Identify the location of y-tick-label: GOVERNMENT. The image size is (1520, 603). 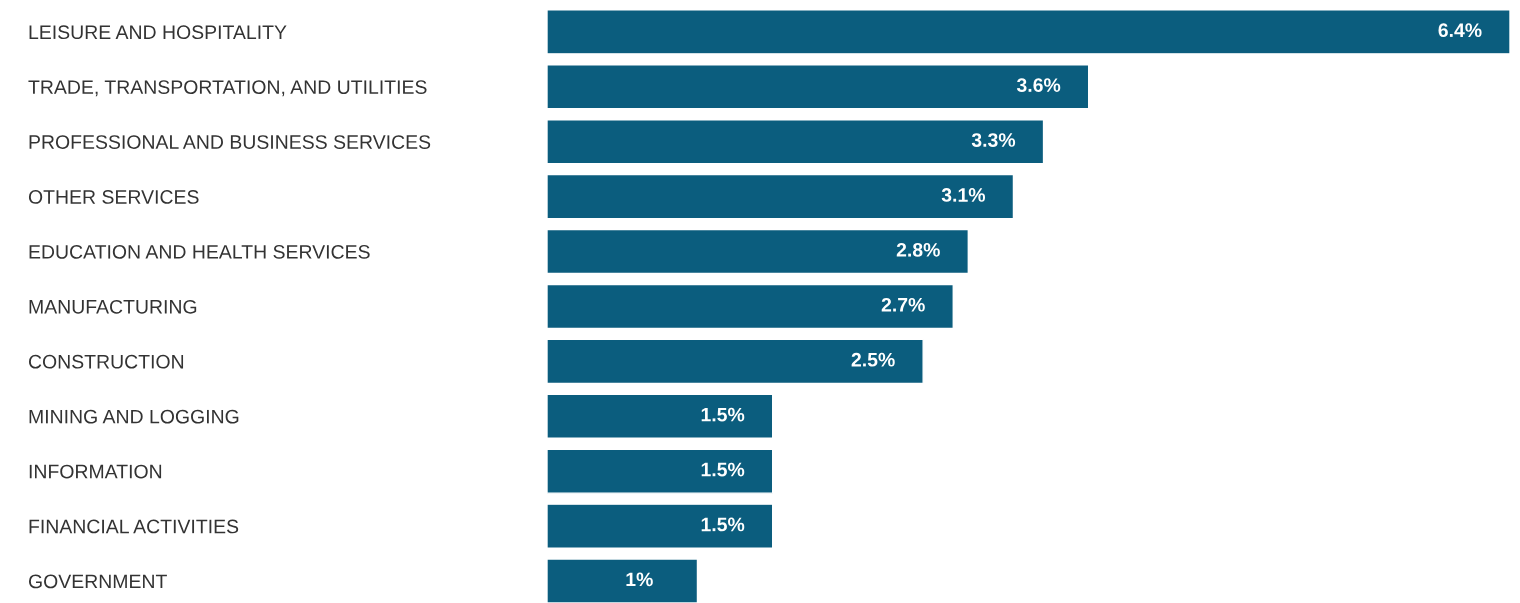
(97, 581).